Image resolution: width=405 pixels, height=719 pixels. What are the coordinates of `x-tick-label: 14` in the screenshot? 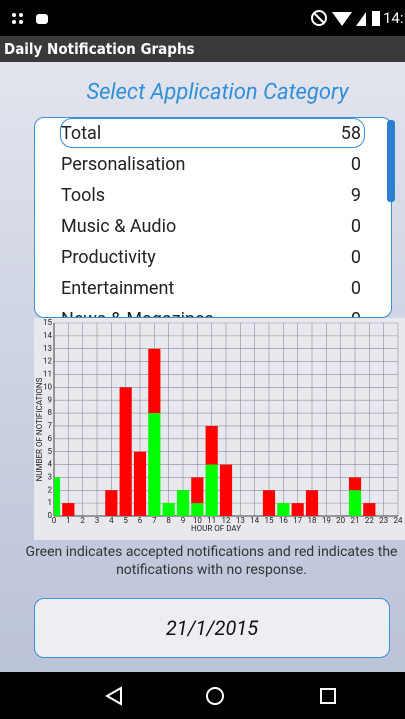 It's located at (254, 520).